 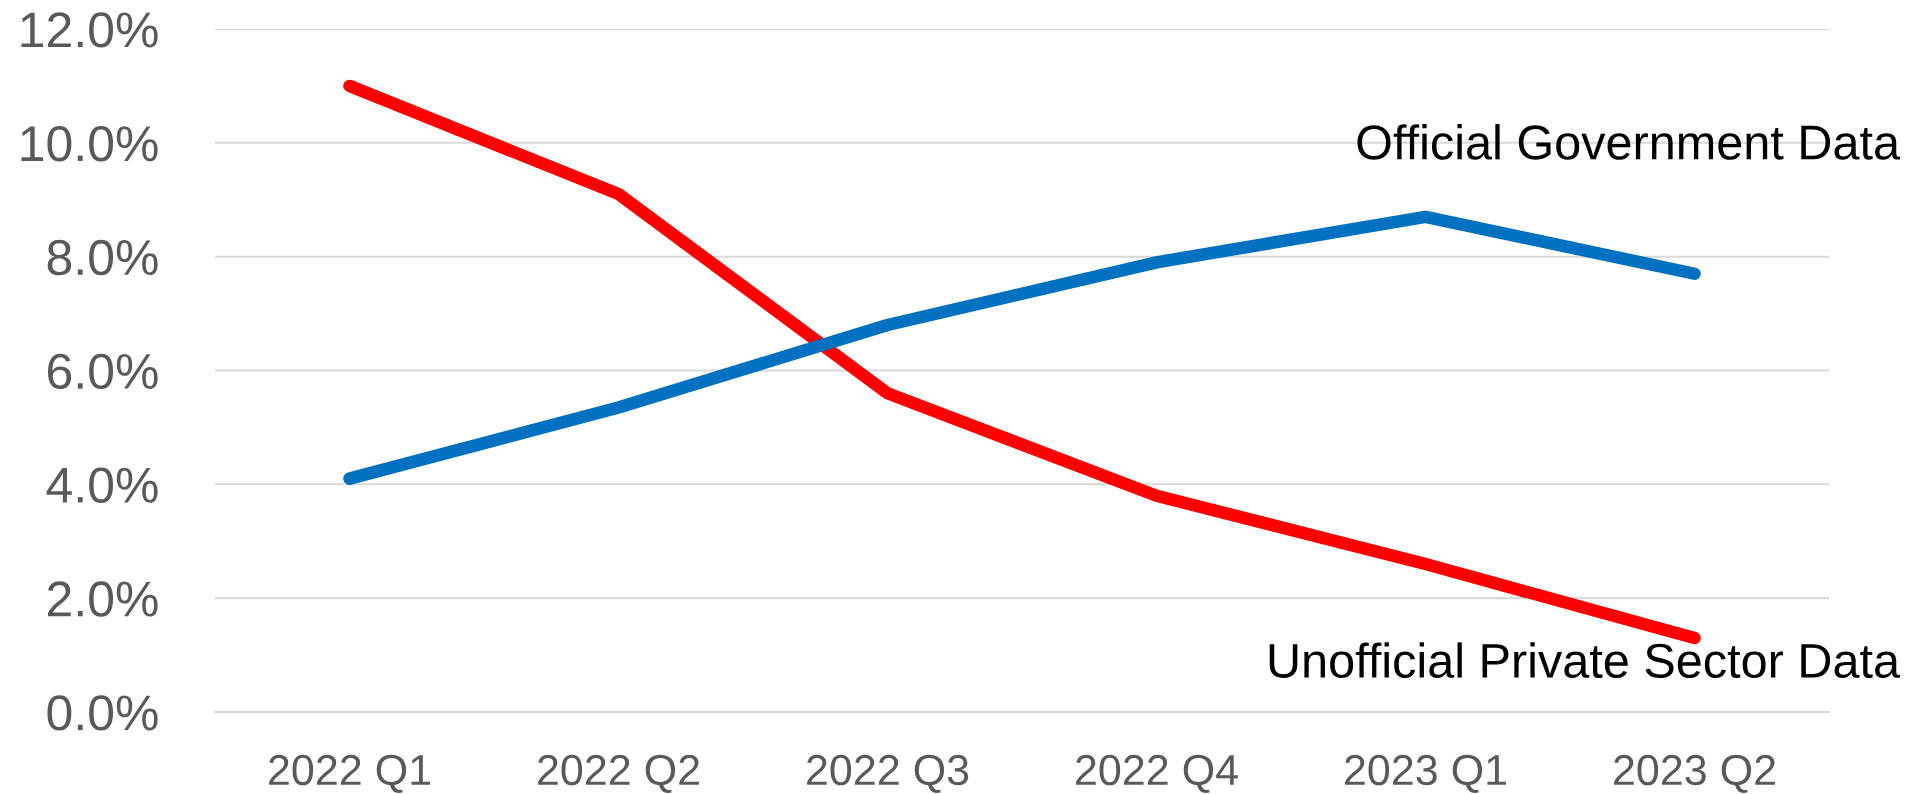 What do you see at coordinates (103, 599) in the screenshot?
I see `y-tick-label: 2.0%` at bounding box center [103, 599].